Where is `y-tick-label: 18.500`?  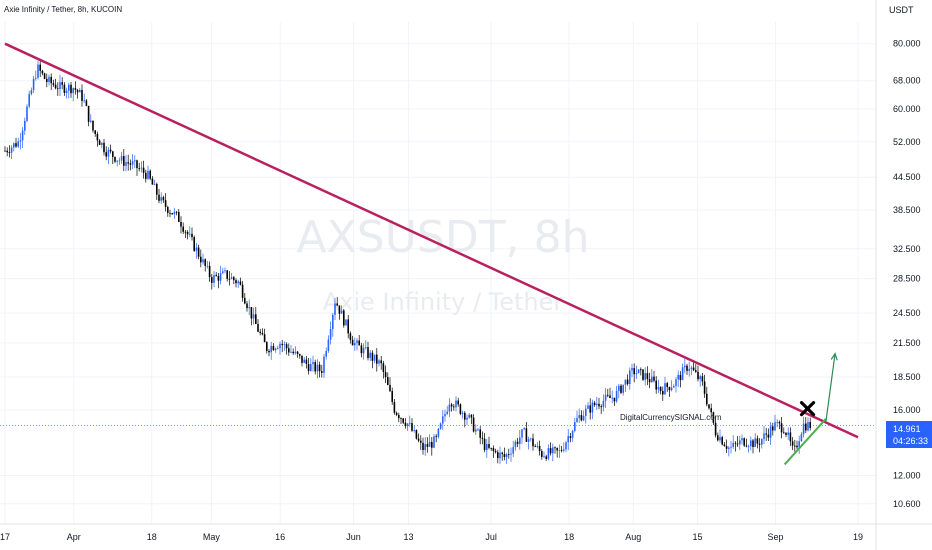
y-tick-label: 18.500 is located at coordinates (907, 377).